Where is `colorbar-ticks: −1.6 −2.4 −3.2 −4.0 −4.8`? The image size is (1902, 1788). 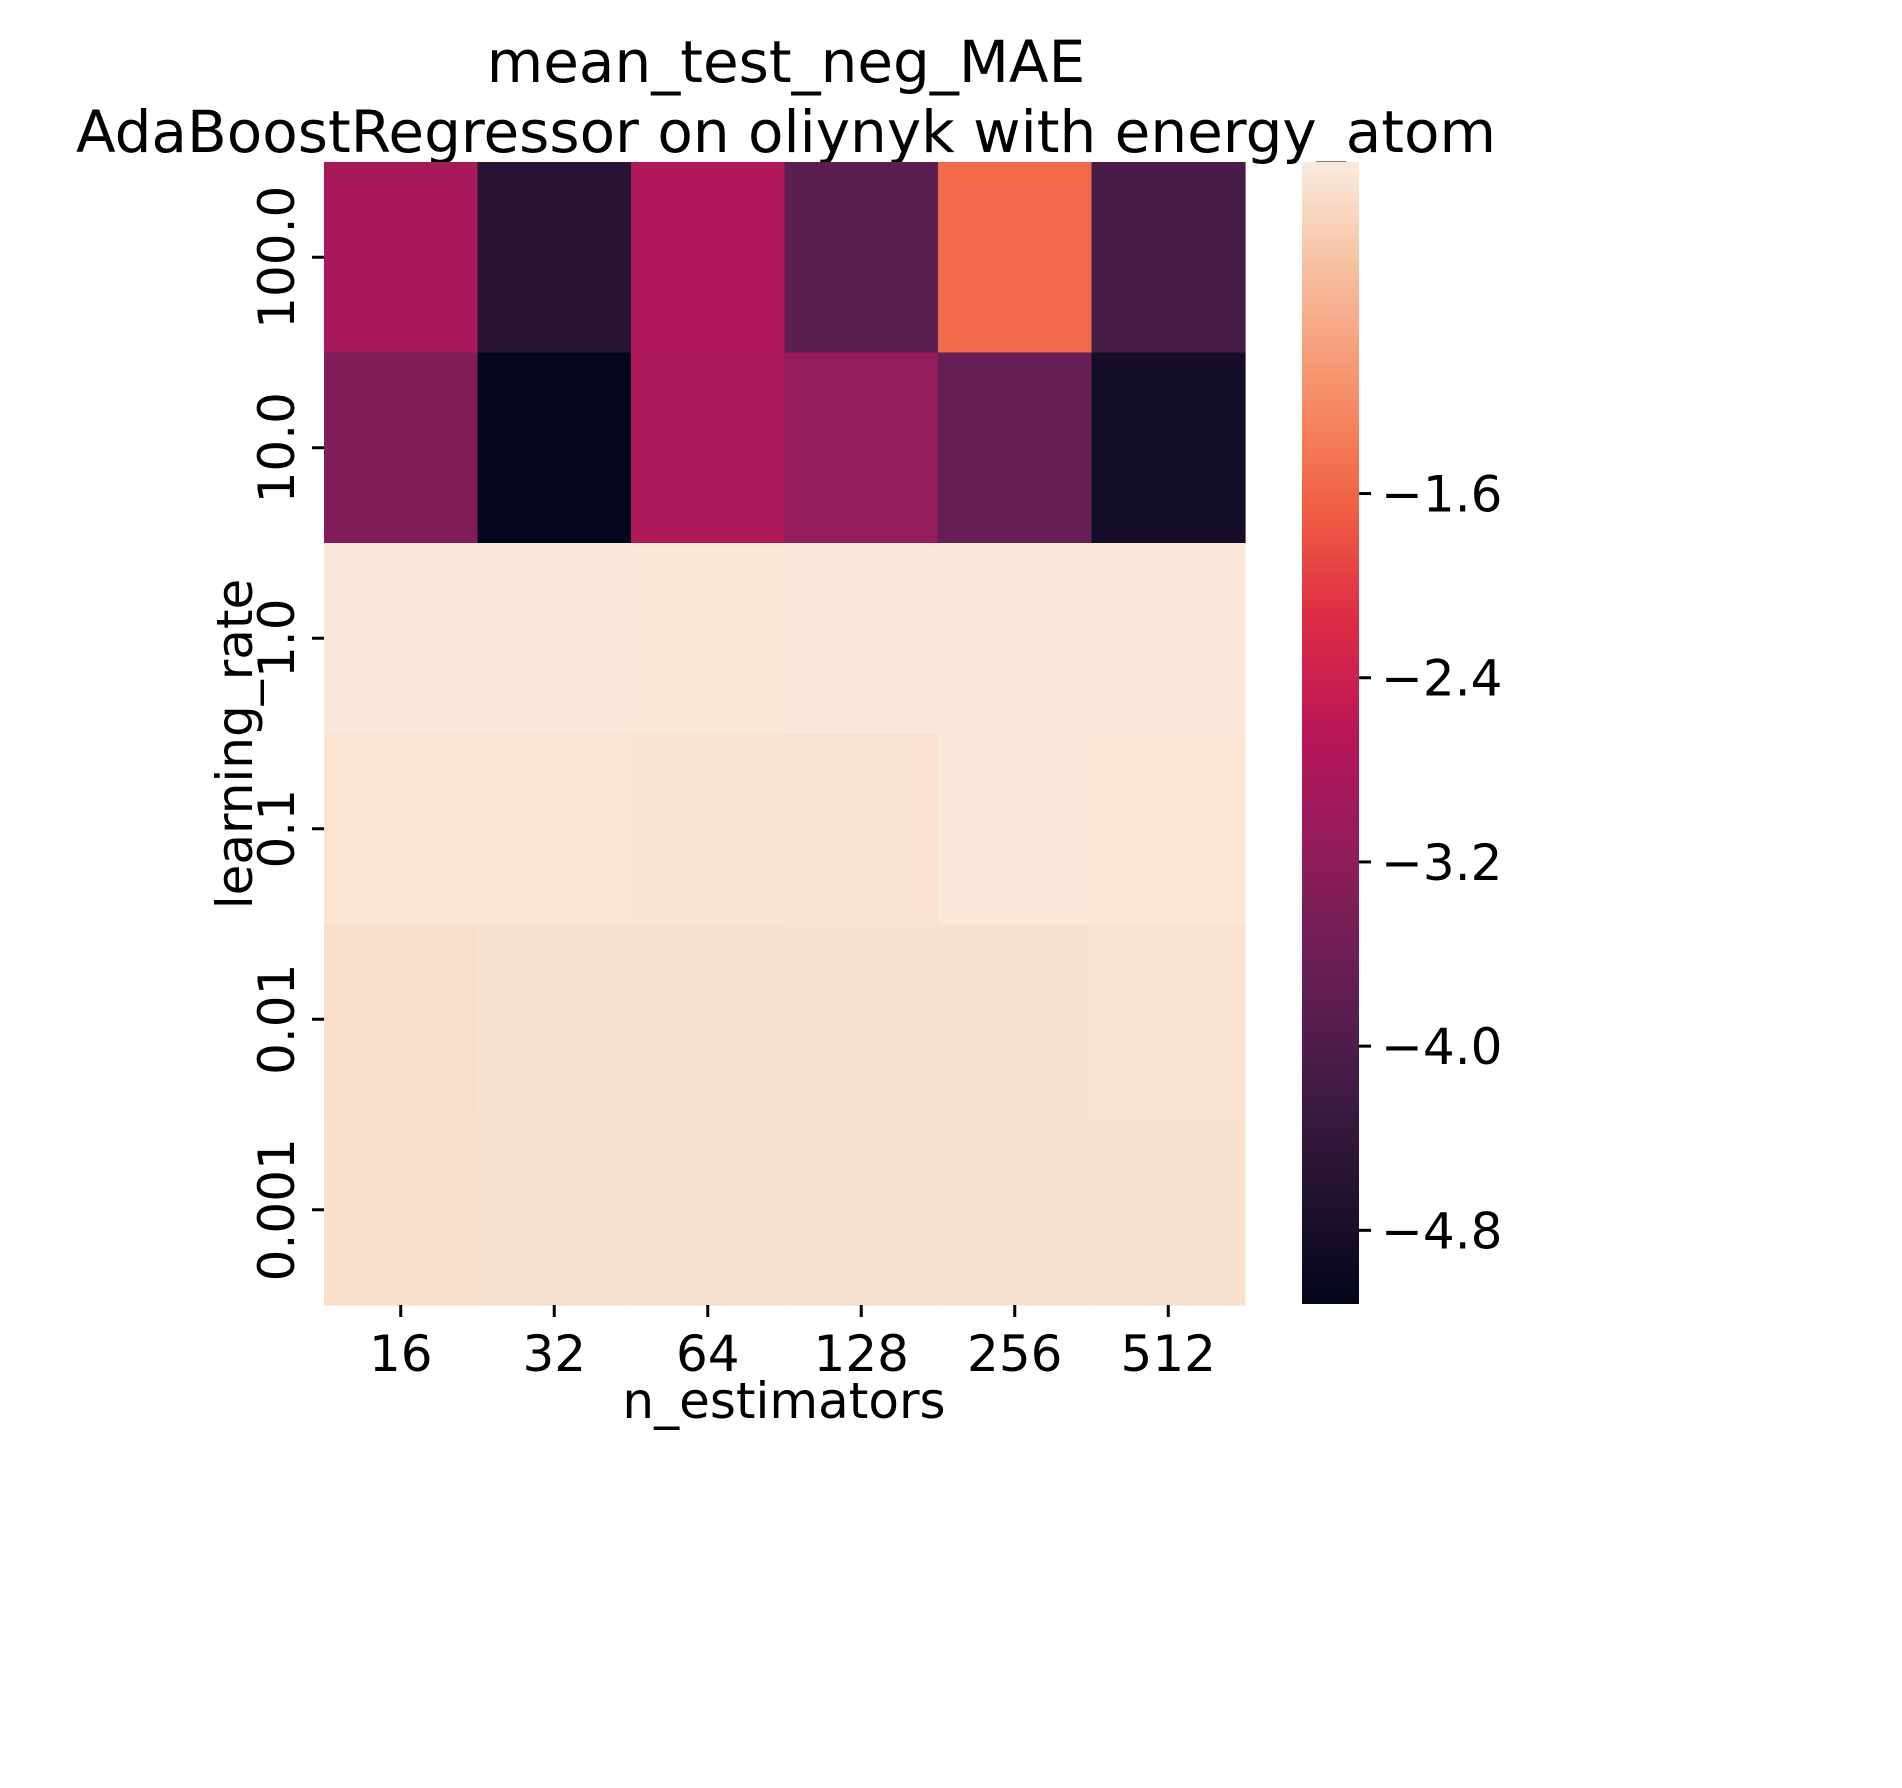 colorbar-ticks: −1.6 −2.4 −3.2 −4.0 −4.8 is located at coordinates (1430, 863).